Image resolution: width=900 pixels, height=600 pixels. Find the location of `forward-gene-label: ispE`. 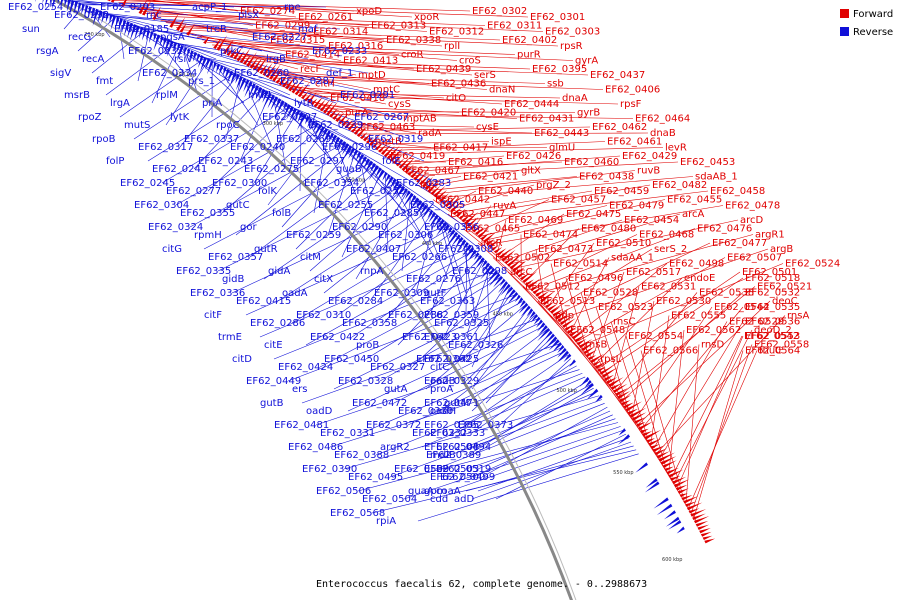

forward-gene-label: ispE is located at coordinates (501, 142).